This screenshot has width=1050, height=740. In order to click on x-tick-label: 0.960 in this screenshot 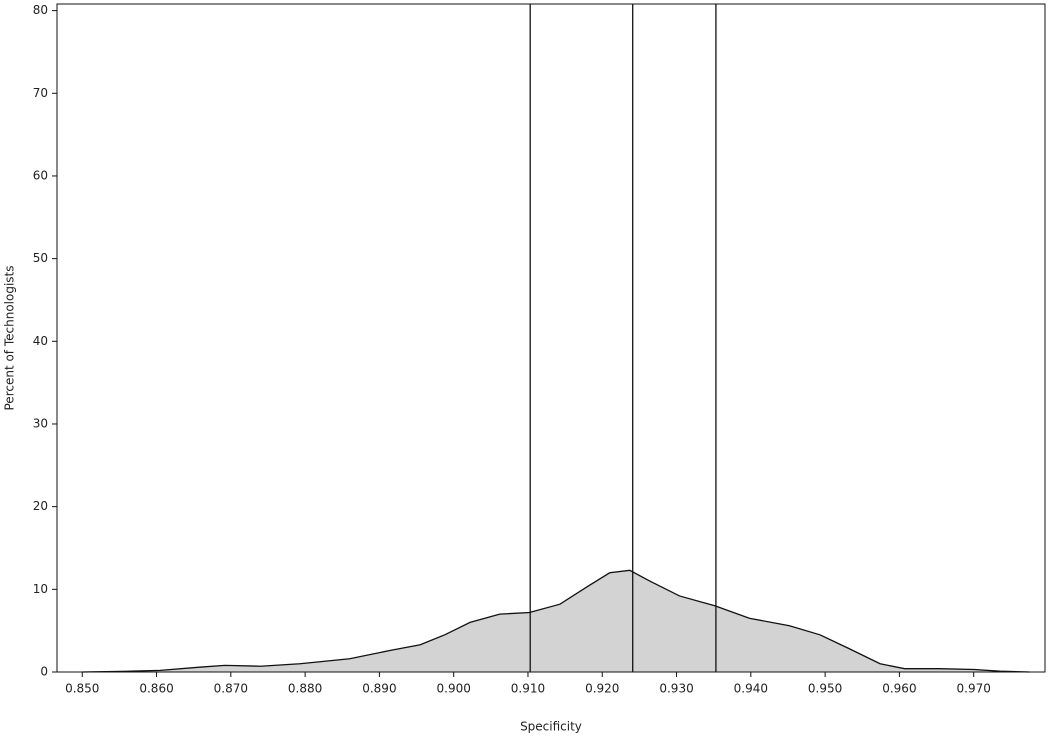, I will do `click(899, 689)`.